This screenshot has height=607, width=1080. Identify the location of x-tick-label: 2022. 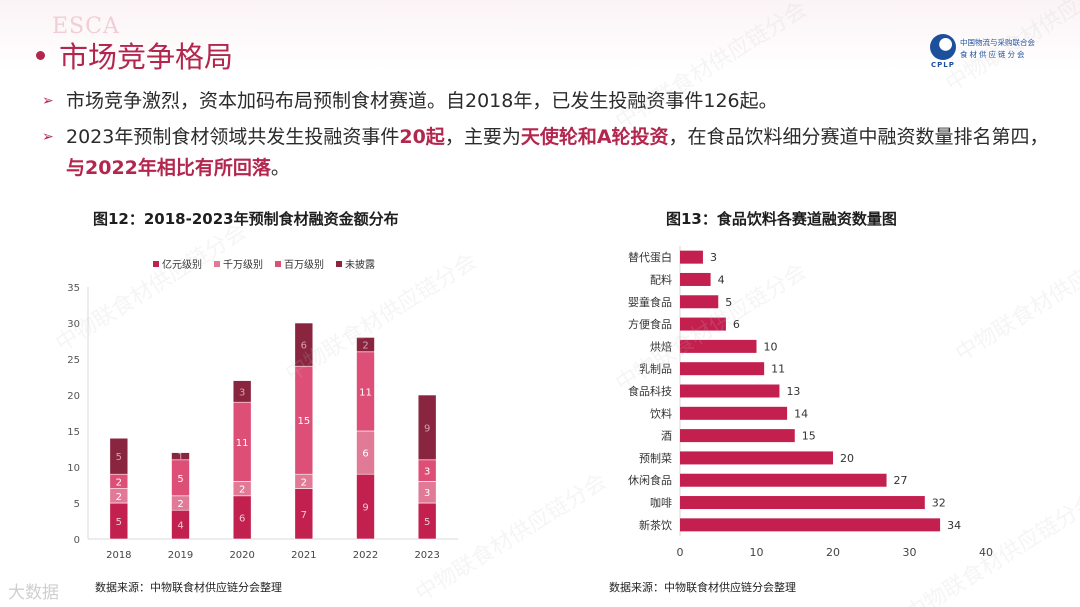
(365, 555).